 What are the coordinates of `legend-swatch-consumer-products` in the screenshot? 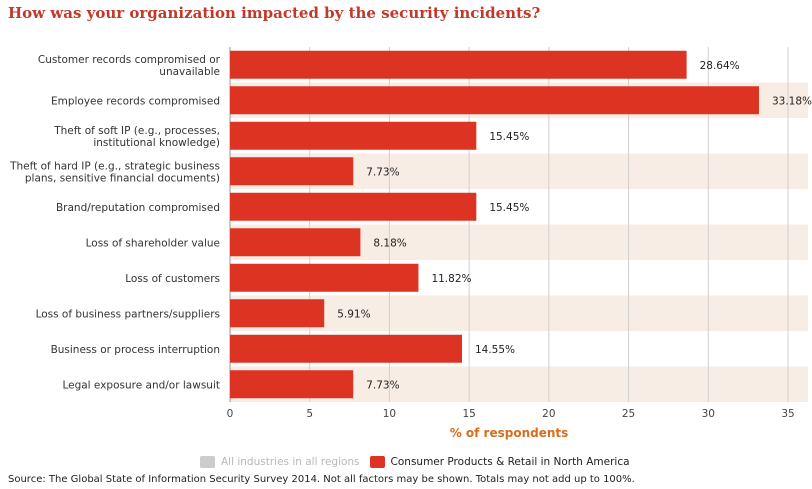 It's located at (377, 462).